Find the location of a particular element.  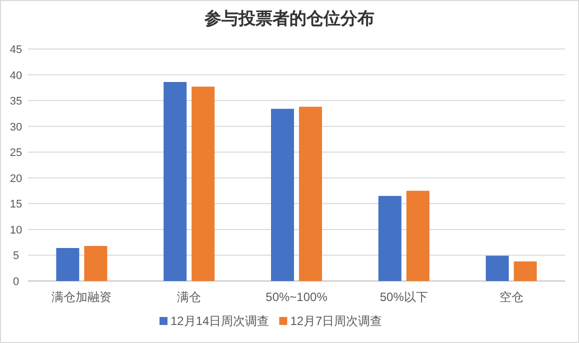

y-tick-label: 15 is located at coordinates (16, 204).